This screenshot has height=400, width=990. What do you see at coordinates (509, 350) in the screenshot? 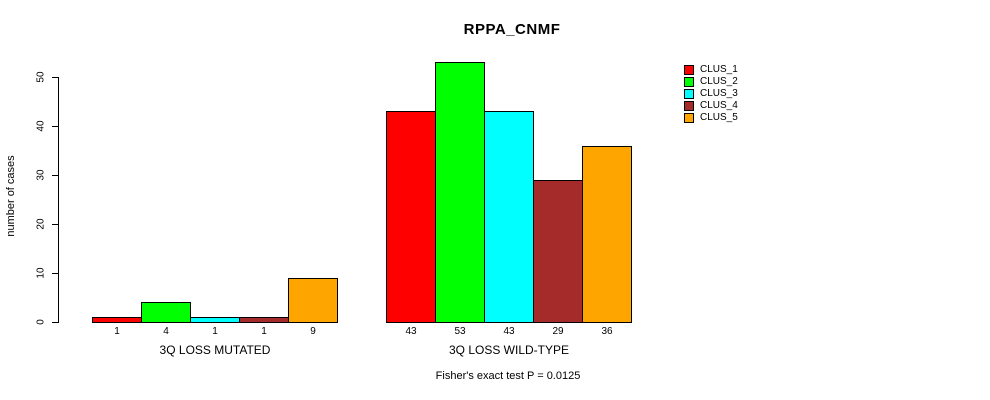
I see `x-group-label: 3Q LOSS WILD-TYPE` at bounding box center [509, 350].